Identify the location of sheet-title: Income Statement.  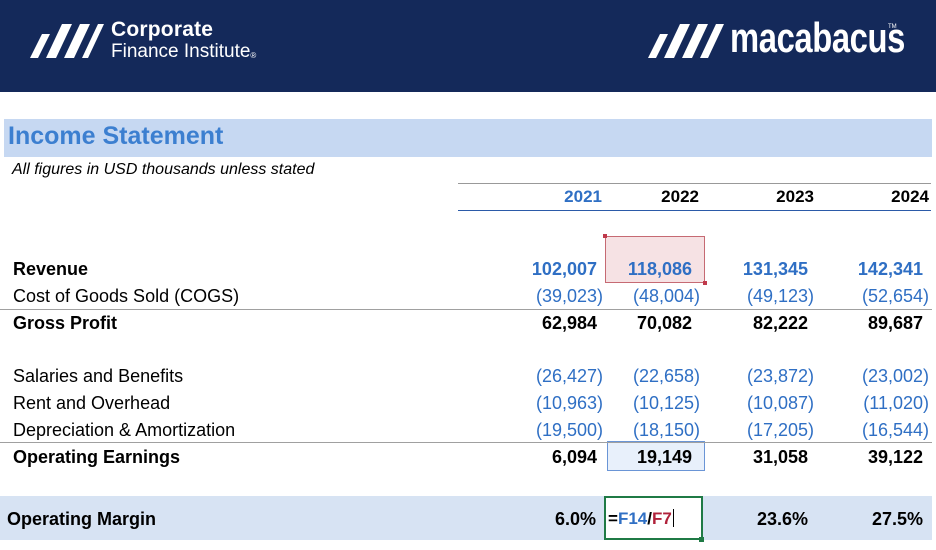
(116, 136).